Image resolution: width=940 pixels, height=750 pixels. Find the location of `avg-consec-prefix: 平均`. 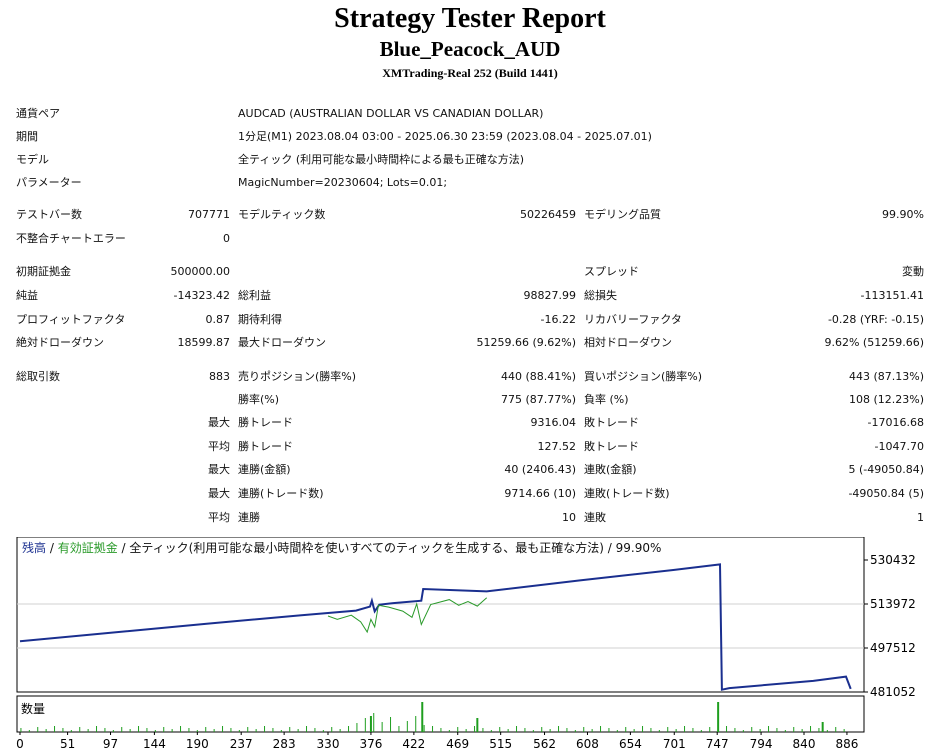

avg-consec-prefix: 平均 is located at coordinates (219, 517).